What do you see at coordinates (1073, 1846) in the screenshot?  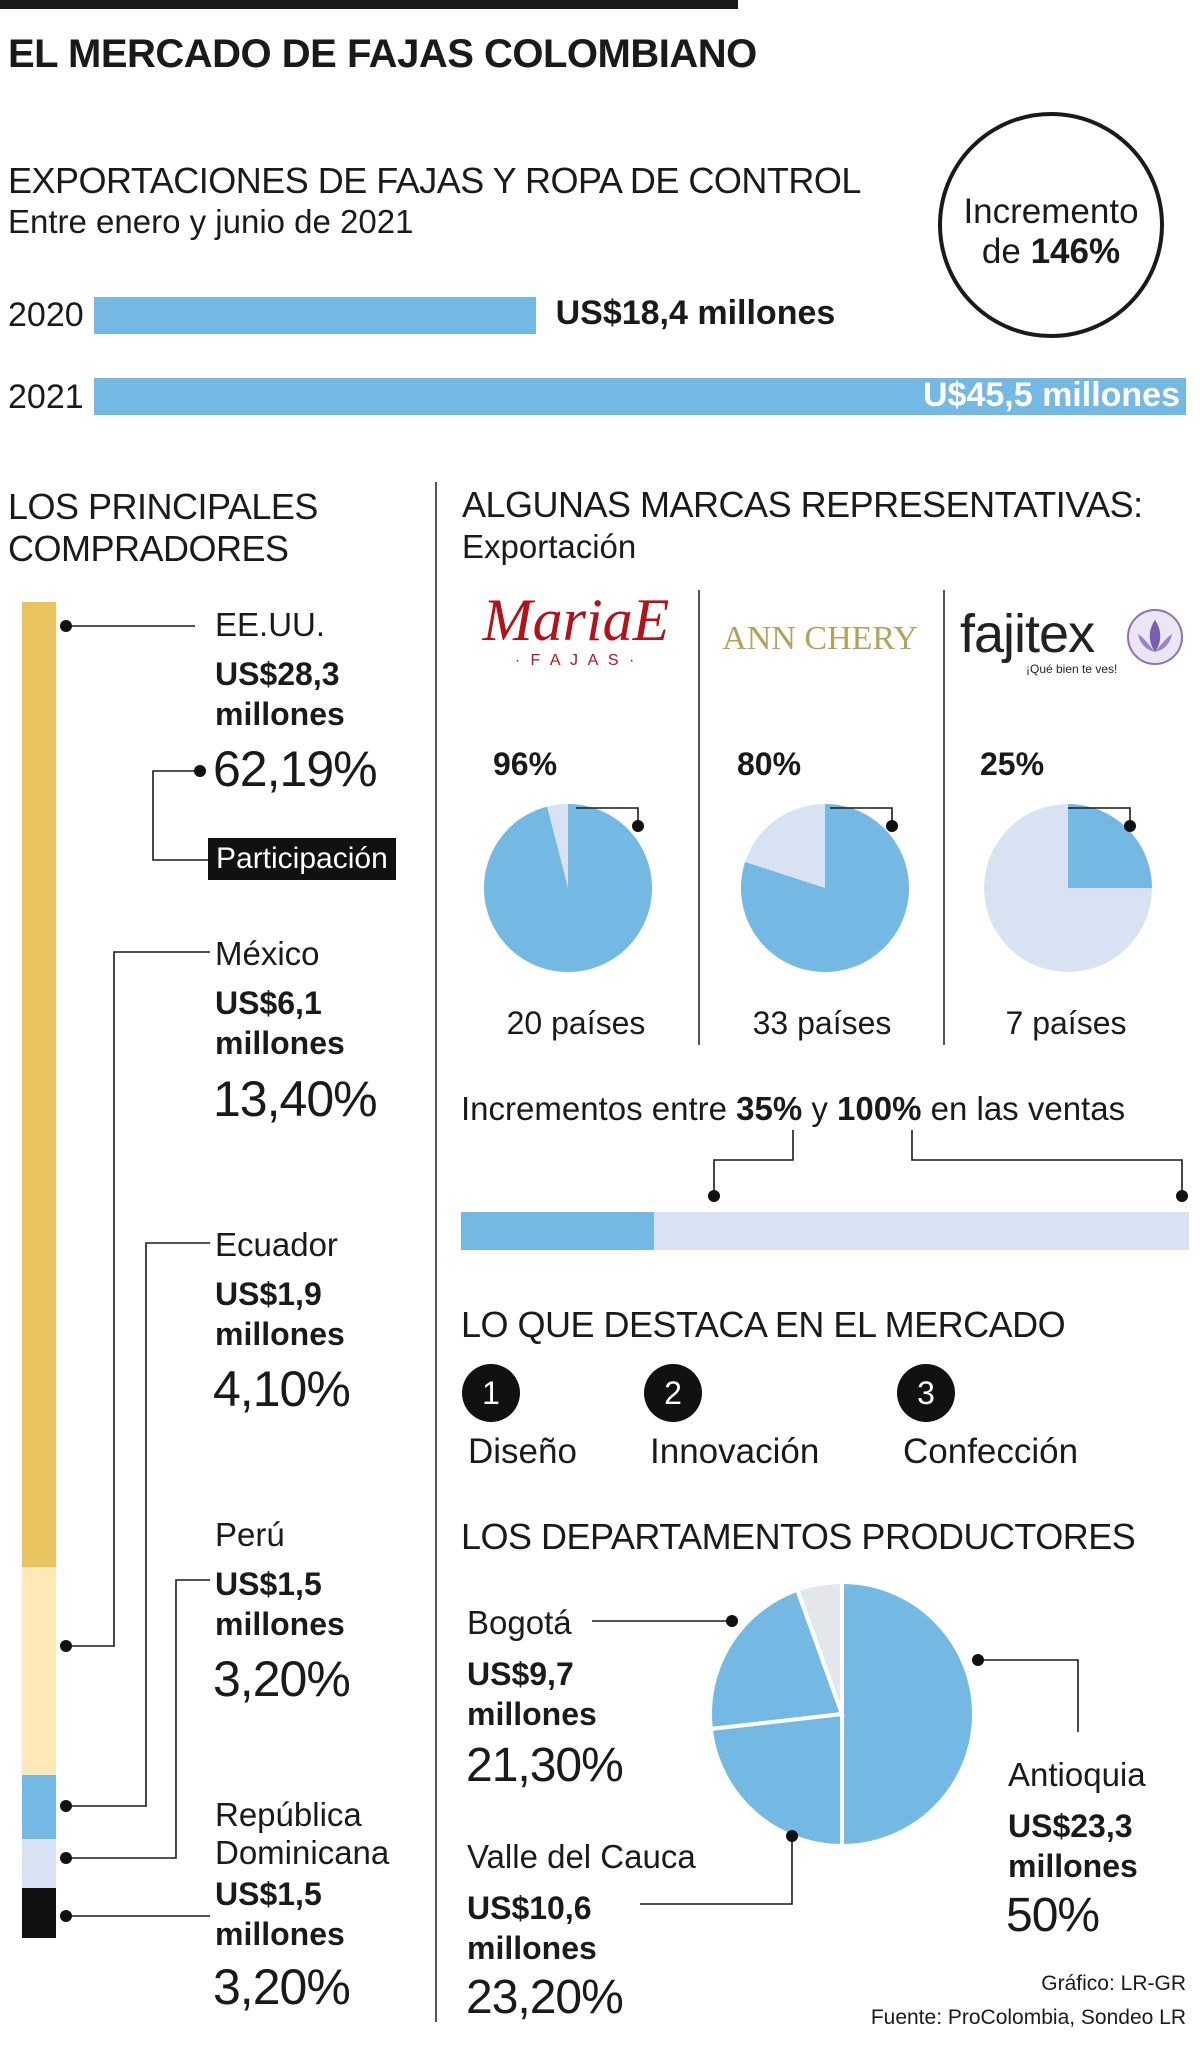 I see `dept-antioquia-value: US$23,3 millones` at bounding box center [1073, 1846].